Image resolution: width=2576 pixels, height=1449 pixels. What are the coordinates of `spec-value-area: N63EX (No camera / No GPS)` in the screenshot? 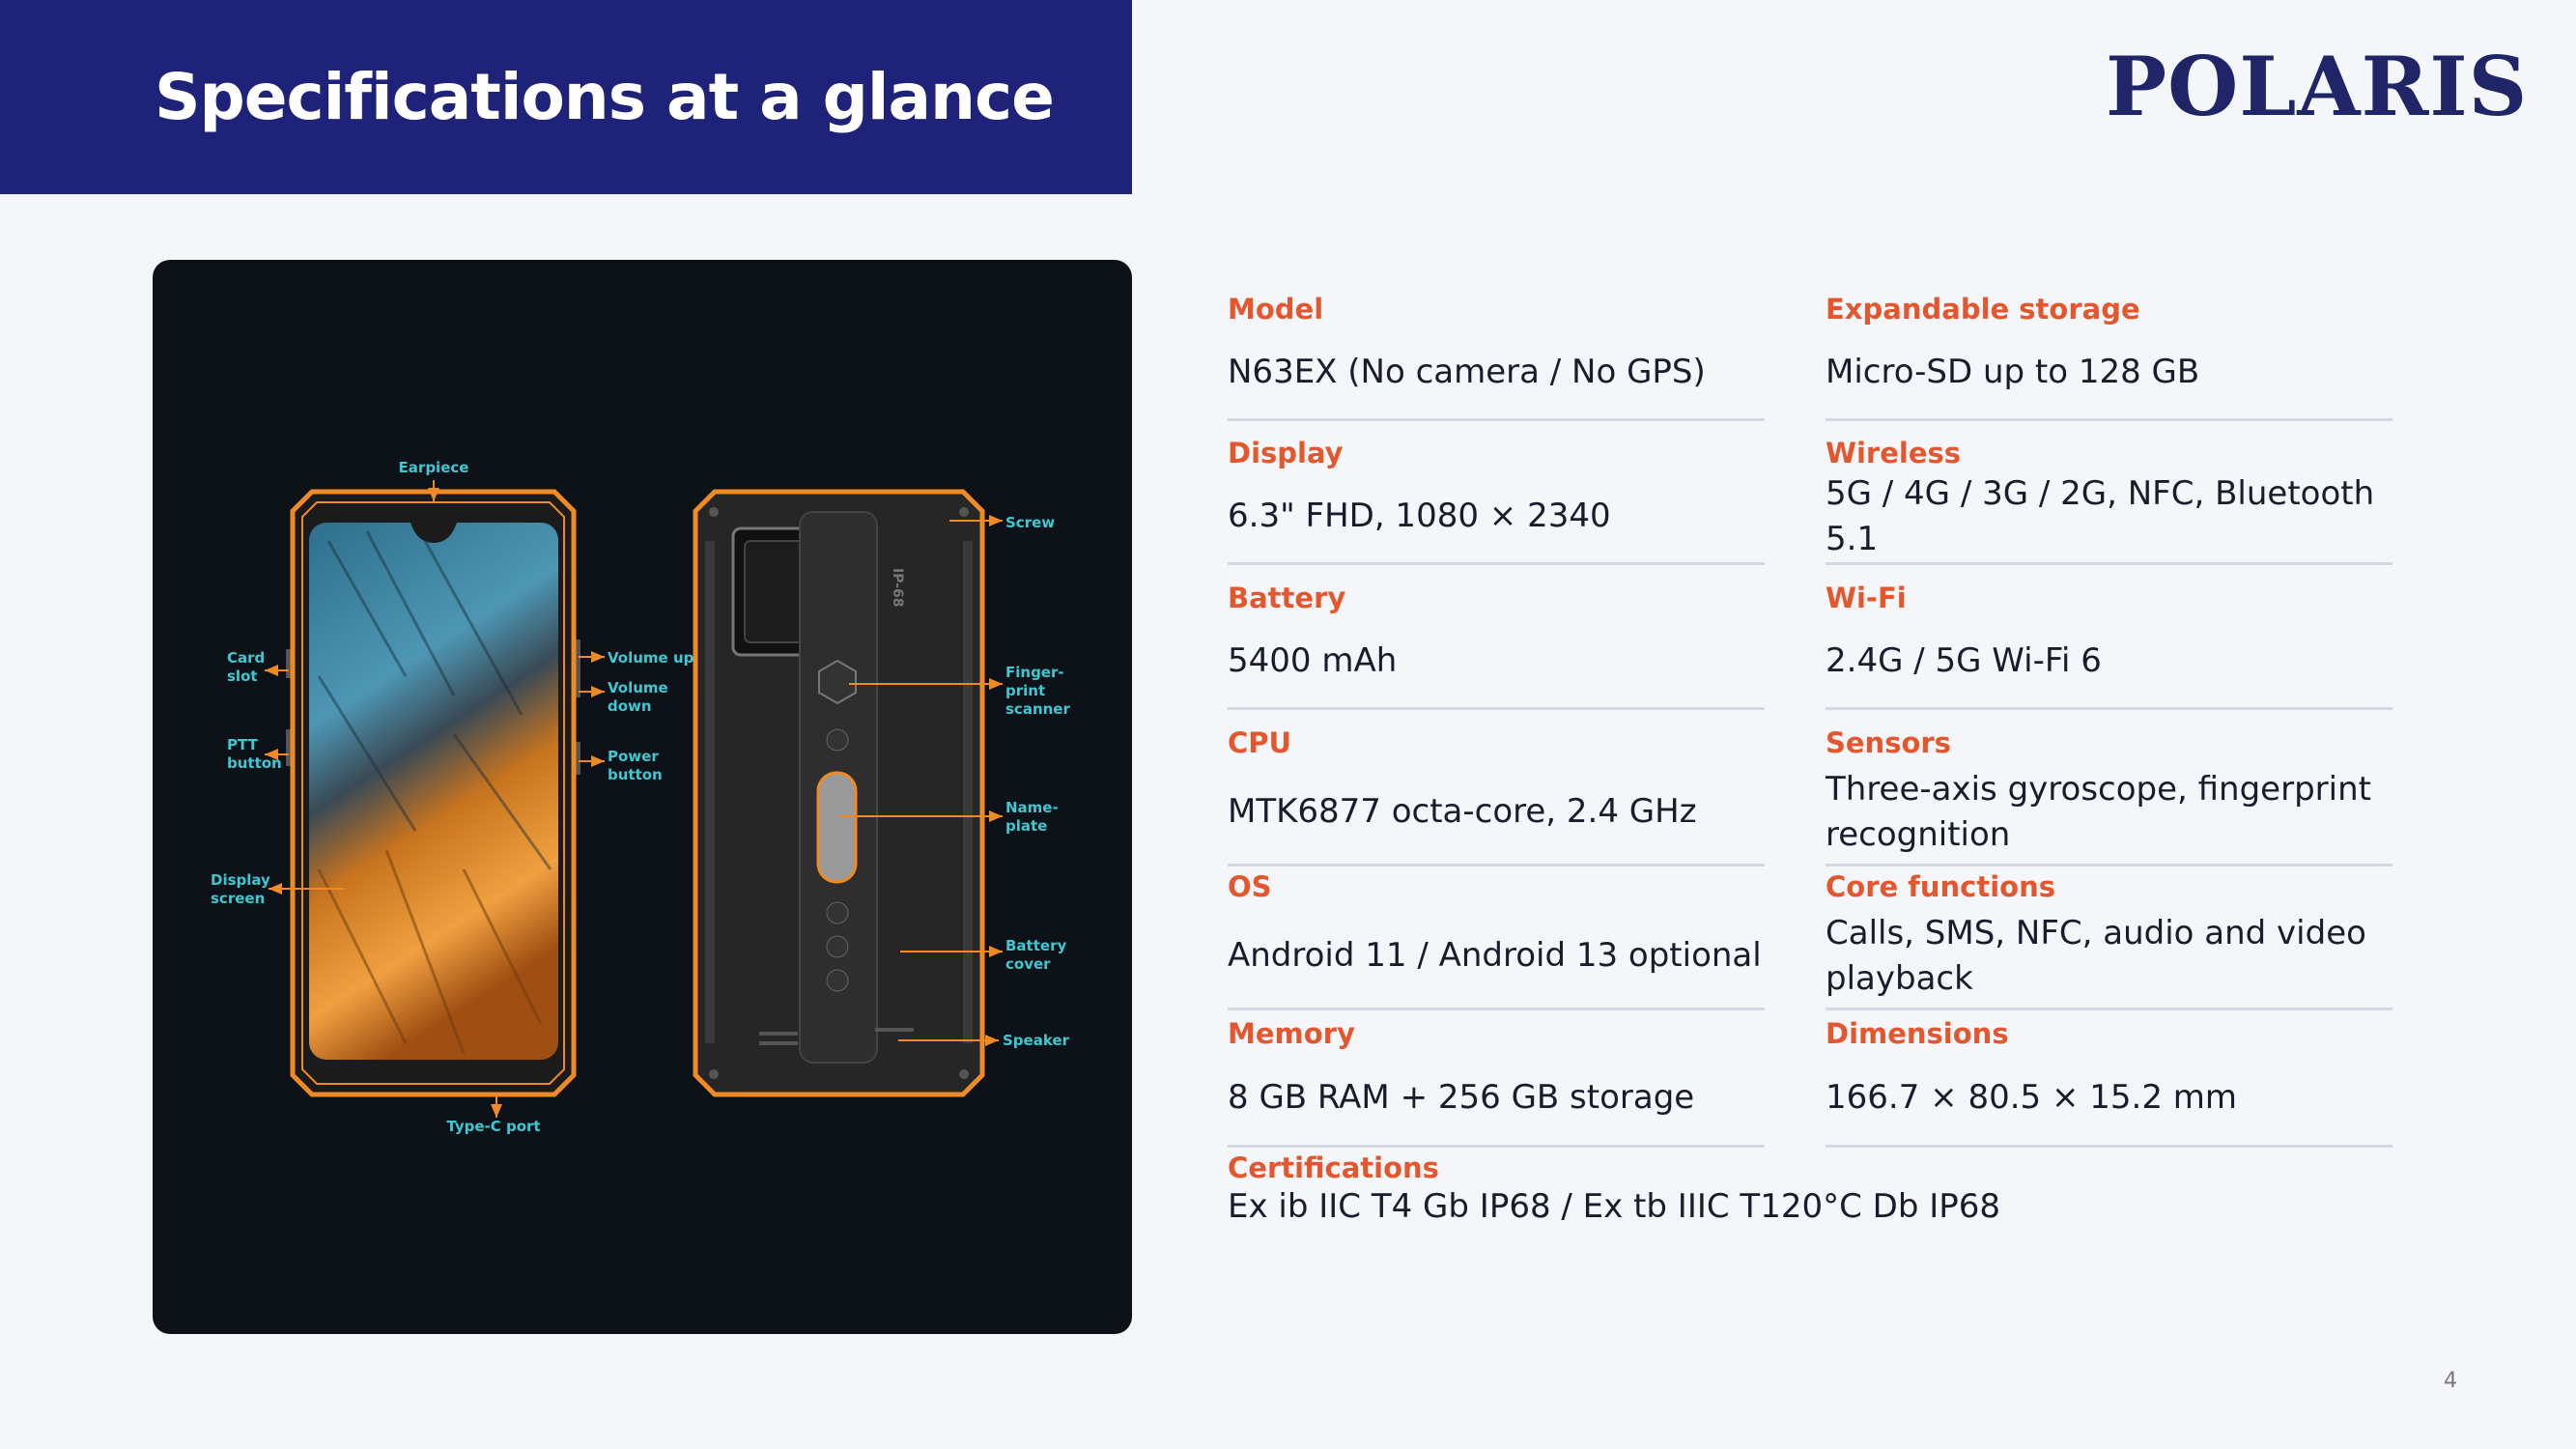 It's located at (1496, 372).